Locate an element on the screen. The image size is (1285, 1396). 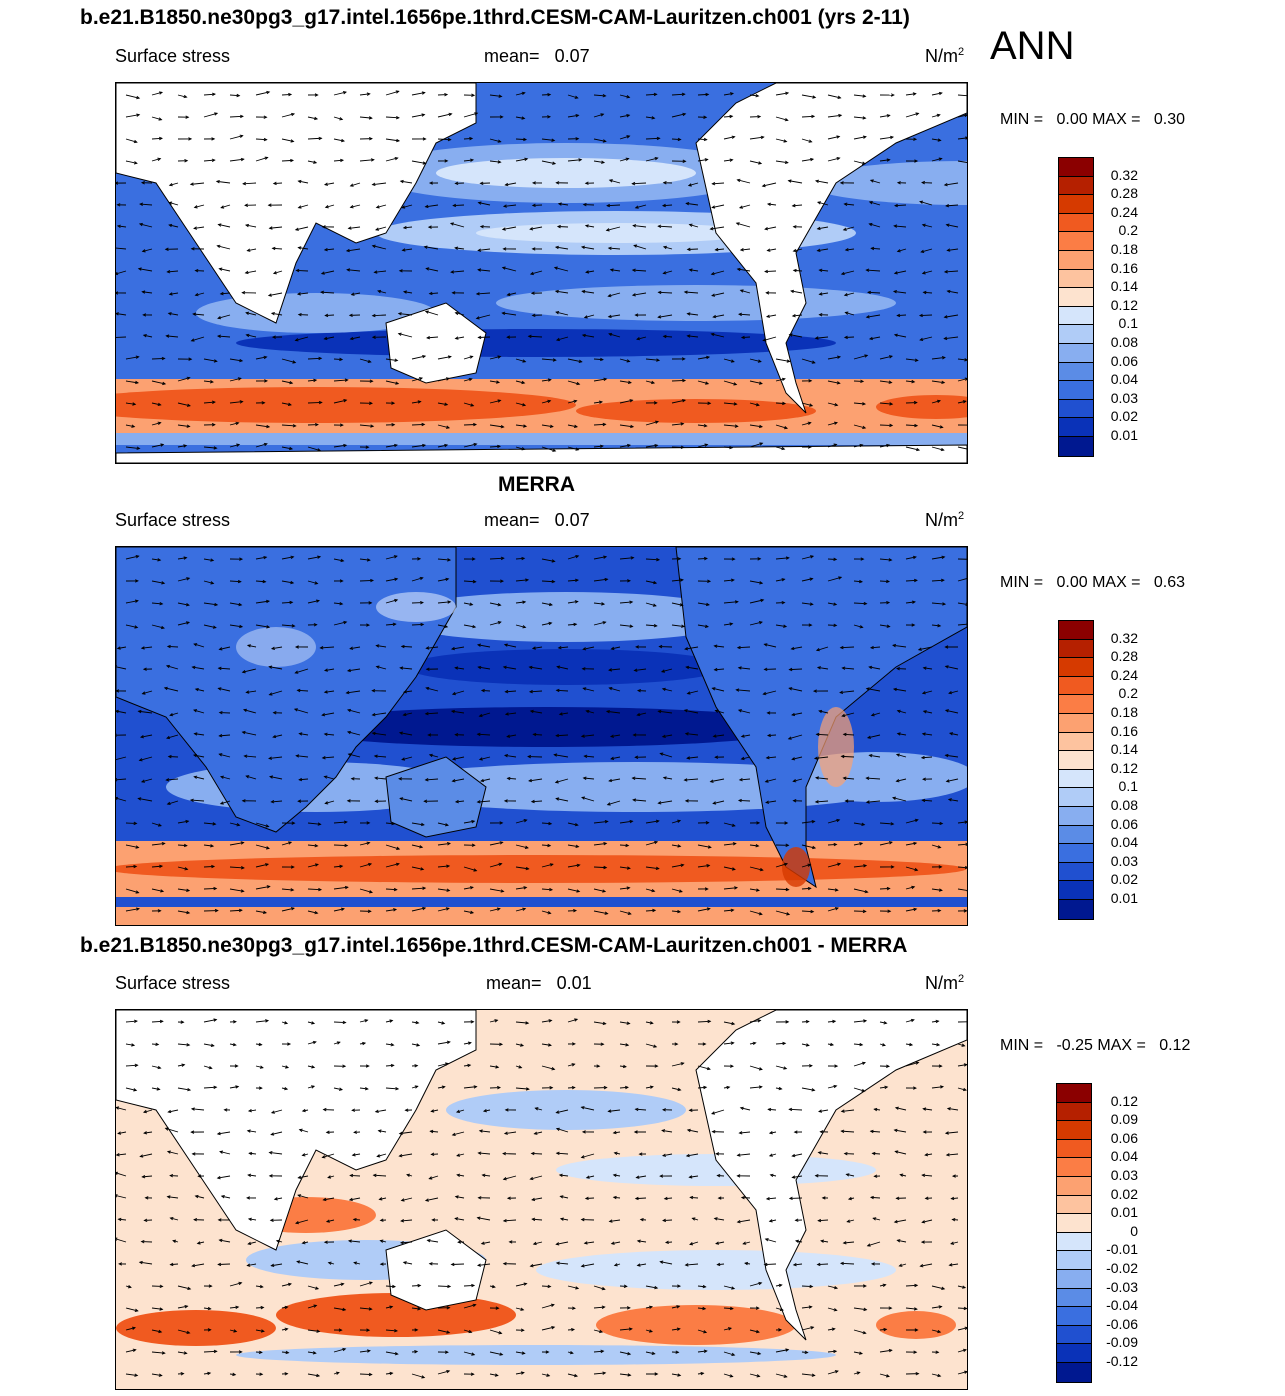
panel-3-max-value: 0.12 is located at coordinates (1175, 1045).